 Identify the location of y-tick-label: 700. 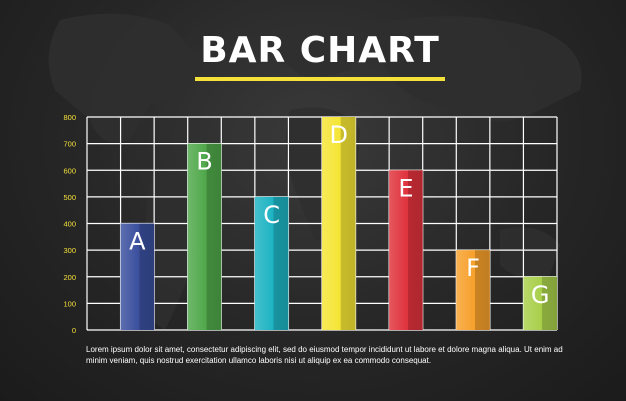
(69, 144).